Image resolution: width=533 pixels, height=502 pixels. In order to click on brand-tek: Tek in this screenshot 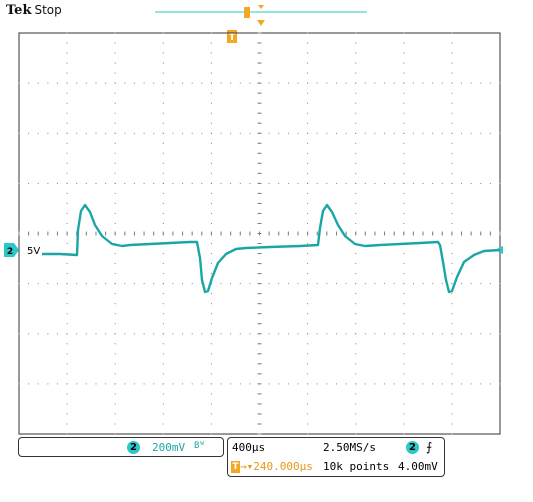, I will do `click(19, 10)`.